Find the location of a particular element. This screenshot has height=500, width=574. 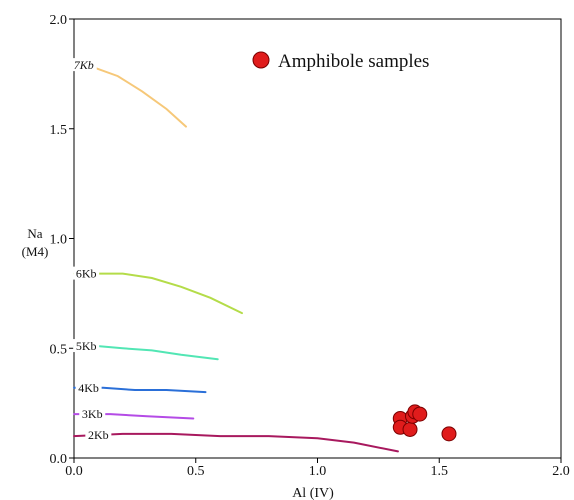

y-tick-label: 1.0 is located at coordinates (59, 240).